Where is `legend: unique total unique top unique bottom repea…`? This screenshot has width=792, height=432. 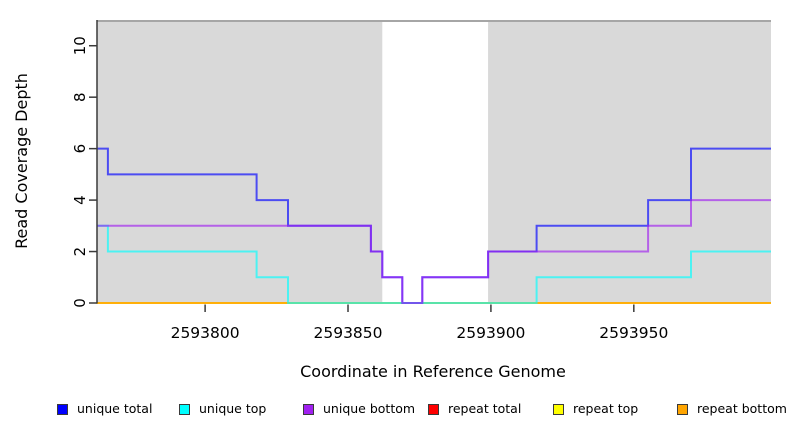
legend: unique total unique top unique bottom repea… is located at coordinates (396, 411).